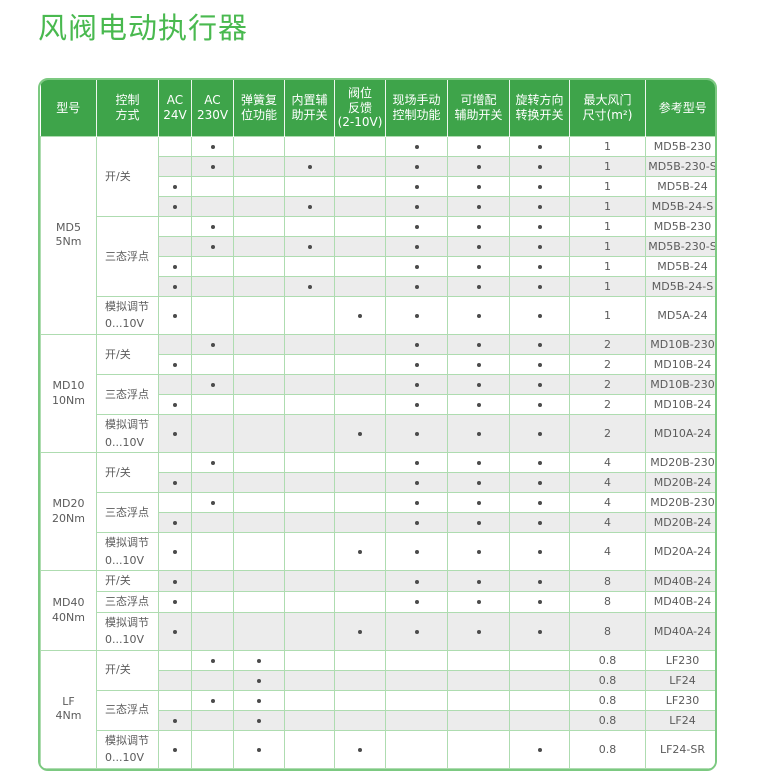 This screenshot has width=771, height=771. What do you see at coordinates (680, 660) in the screenshot?
I see `reference-model-cell: LF230` at bounding box center [680, 660].